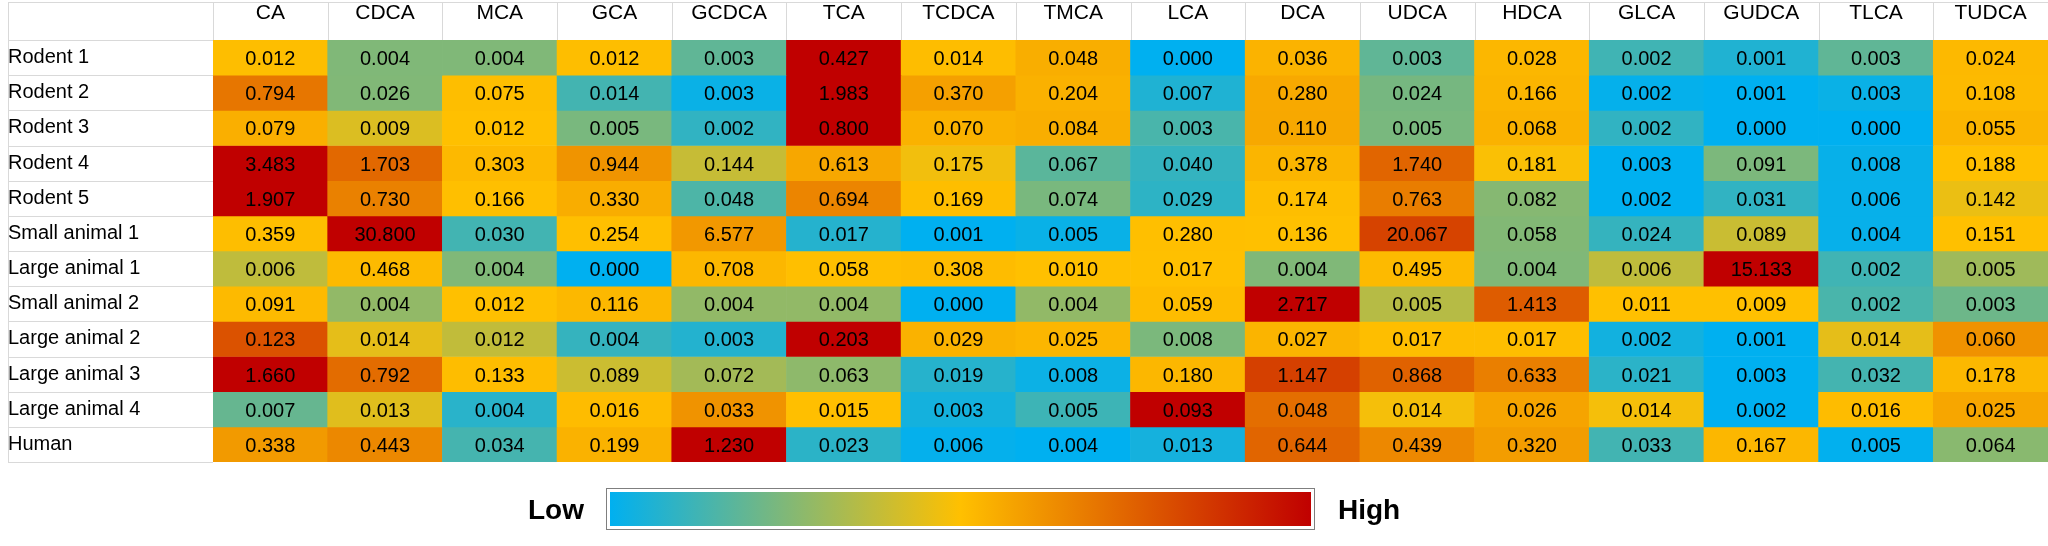  Describe the element at coordinates (1302, 304) in the screenshot. I see `data-label: 2.717` at that location.